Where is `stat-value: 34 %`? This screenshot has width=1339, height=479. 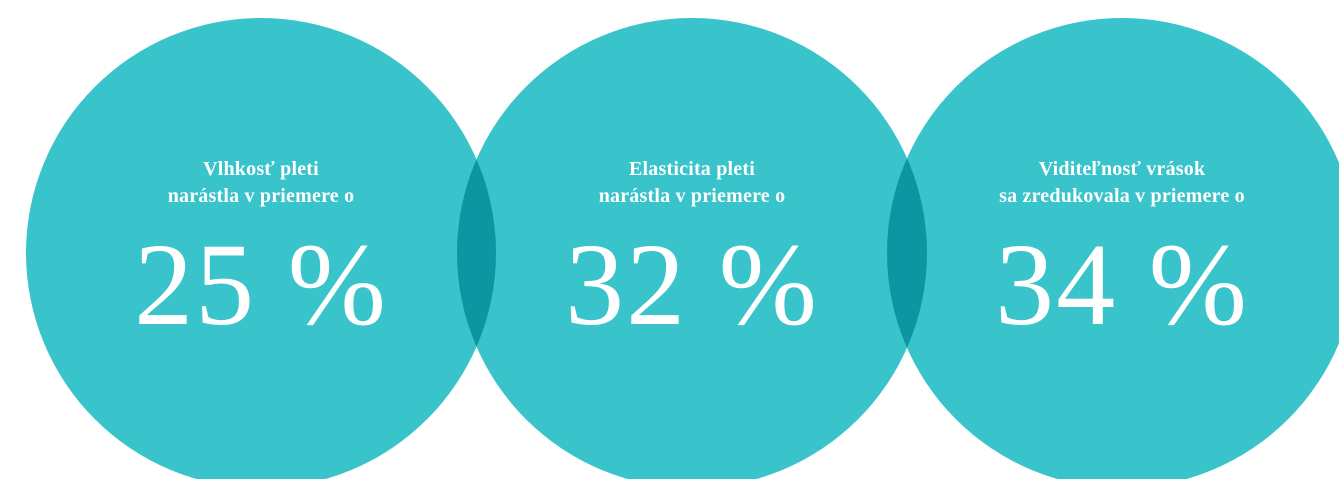
stat-value: 34 % is located at coordinates (1122, 284).